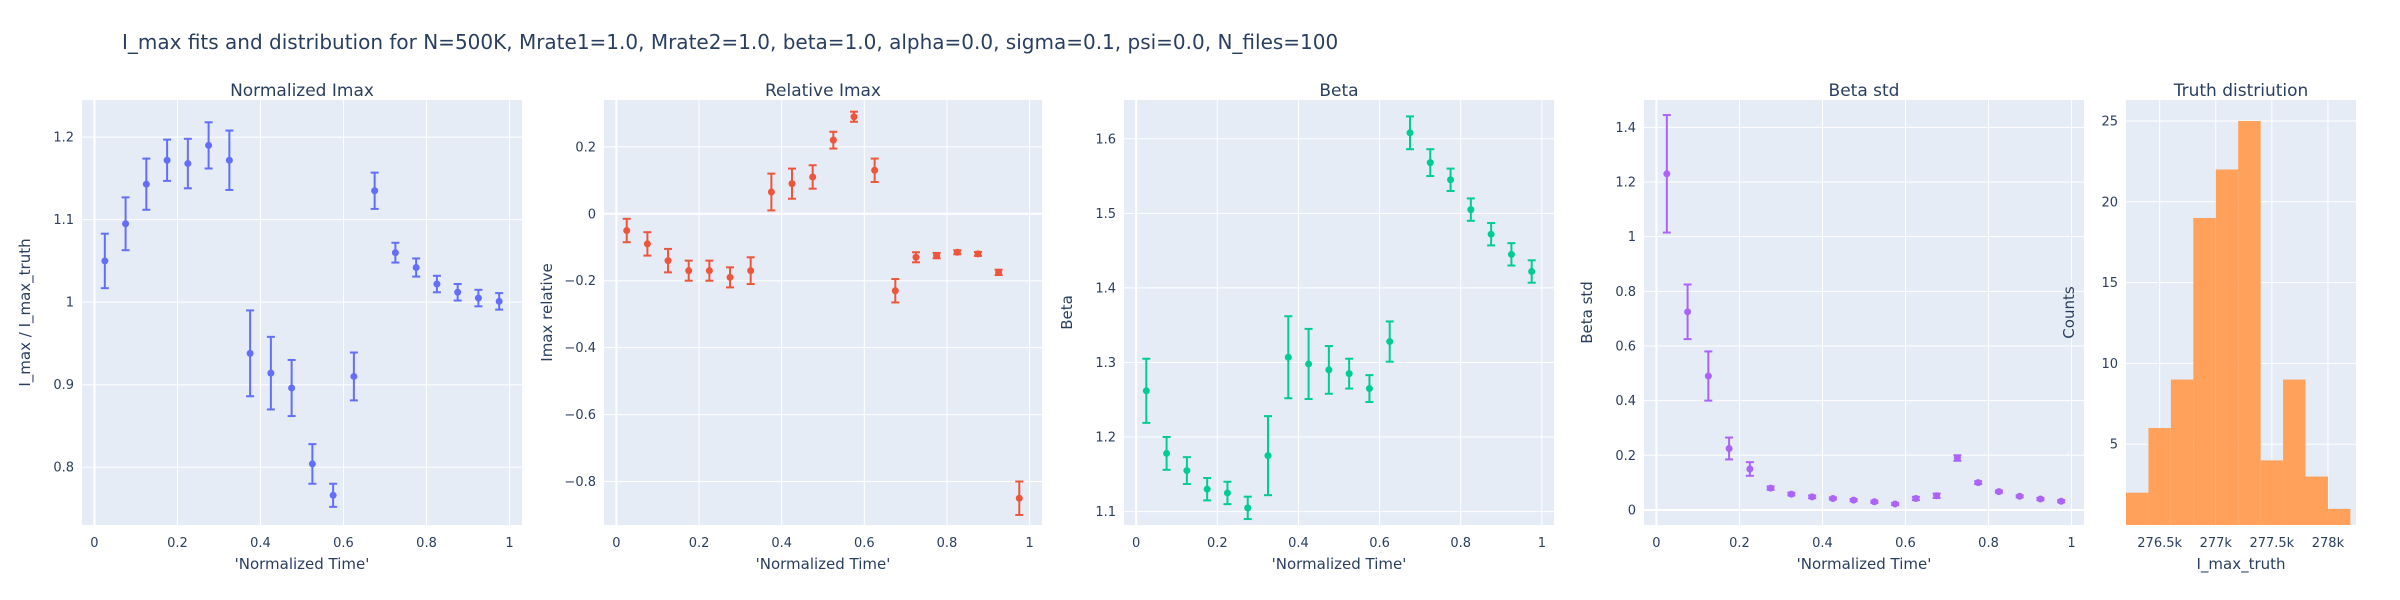 This screenshot has height=600, width=2400. What do you see at coordinates (63, 138) in the screenshot?
I see `y-tick-label: 1.2` at bounding box center [63, 138].